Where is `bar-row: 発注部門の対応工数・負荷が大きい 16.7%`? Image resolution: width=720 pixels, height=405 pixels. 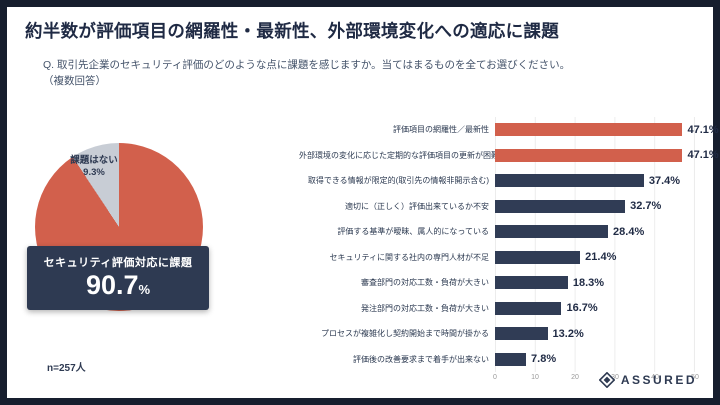
bar-row: 発注部門の対応工数・負荷が大きい 16.7% is located at coordinates (497, 308).